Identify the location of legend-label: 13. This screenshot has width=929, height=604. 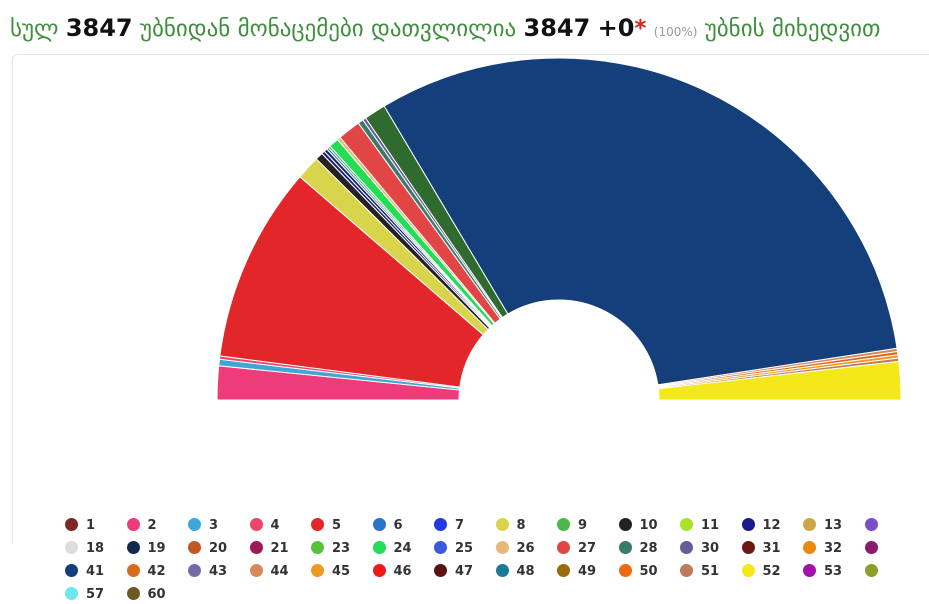
(833, 525).